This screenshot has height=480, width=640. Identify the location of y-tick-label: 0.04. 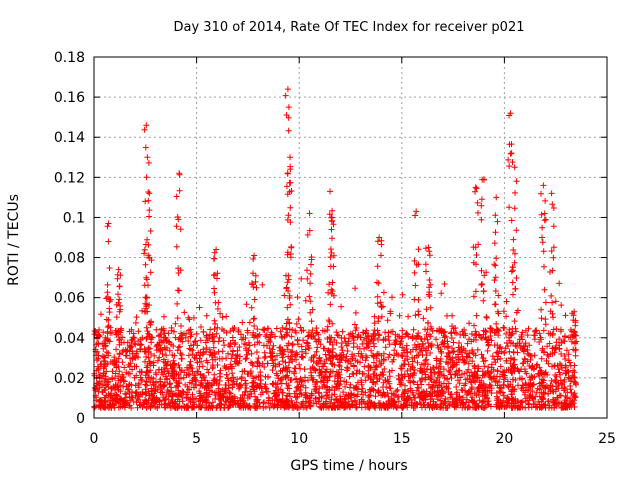
(69, 339).